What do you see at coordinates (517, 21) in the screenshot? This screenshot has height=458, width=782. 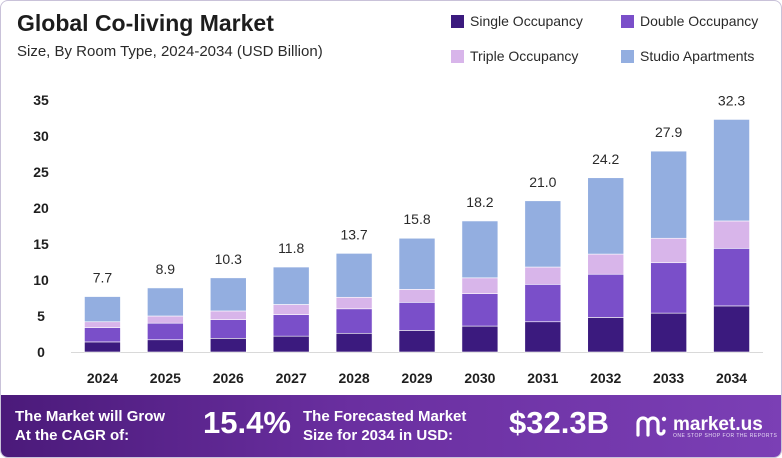 I see `legend-item-single-occupancy: Single Occupancy` at bounding box center [517, 21].